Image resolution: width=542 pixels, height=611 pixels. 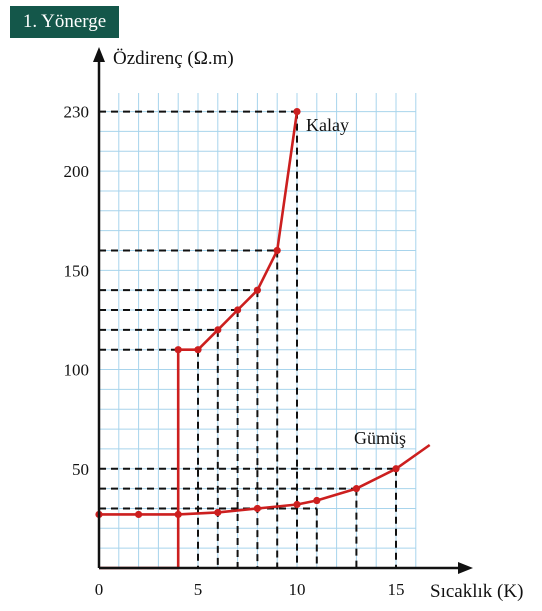 What do you see at coordinates (327, 125) in the screenshot?
I see `series-label-kalay: Kalay` at bounding box center [327, 125].